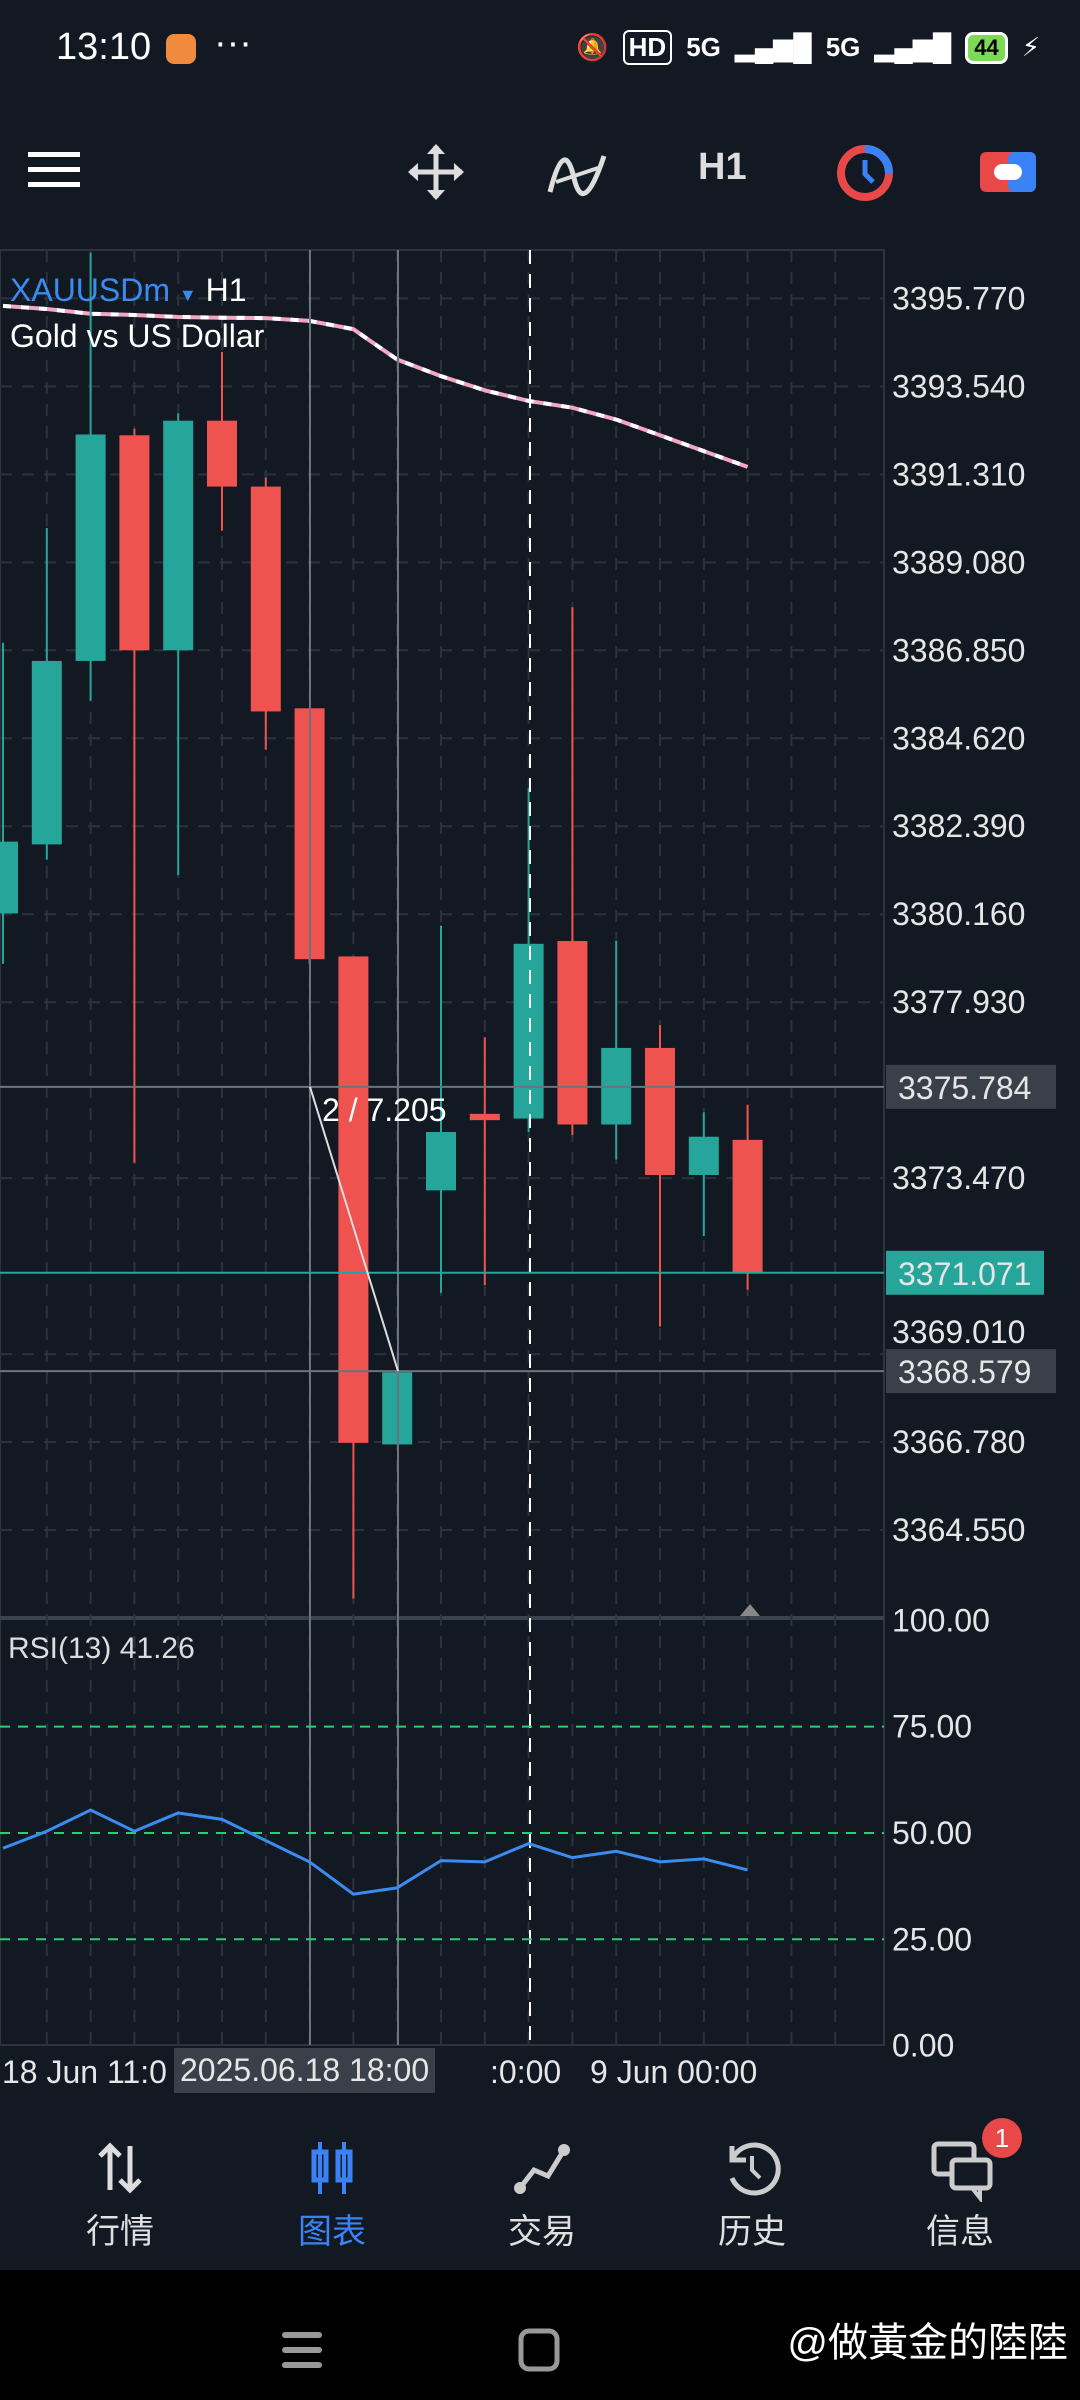 The image size is (1080, 2400). What do you see at coordinates (986, 47) in the screenshot?
I see `battery-icon: 44` at bounding box center [986, 47].